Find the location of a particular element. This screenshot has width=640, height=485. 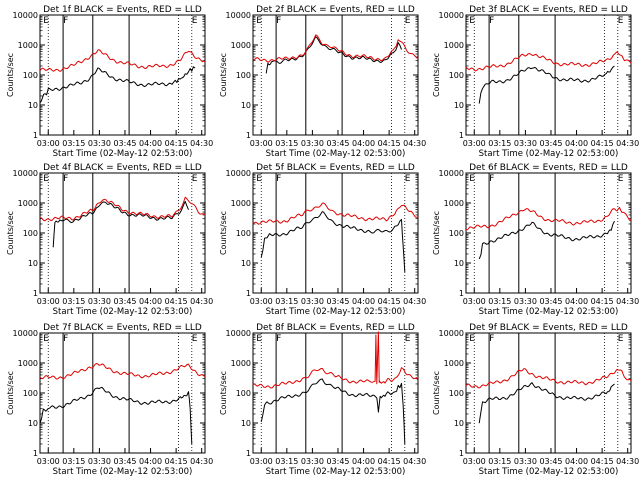

panel-title: Det 5f BLACK = Events, RED = LLD is located at coordinates (335, 168).